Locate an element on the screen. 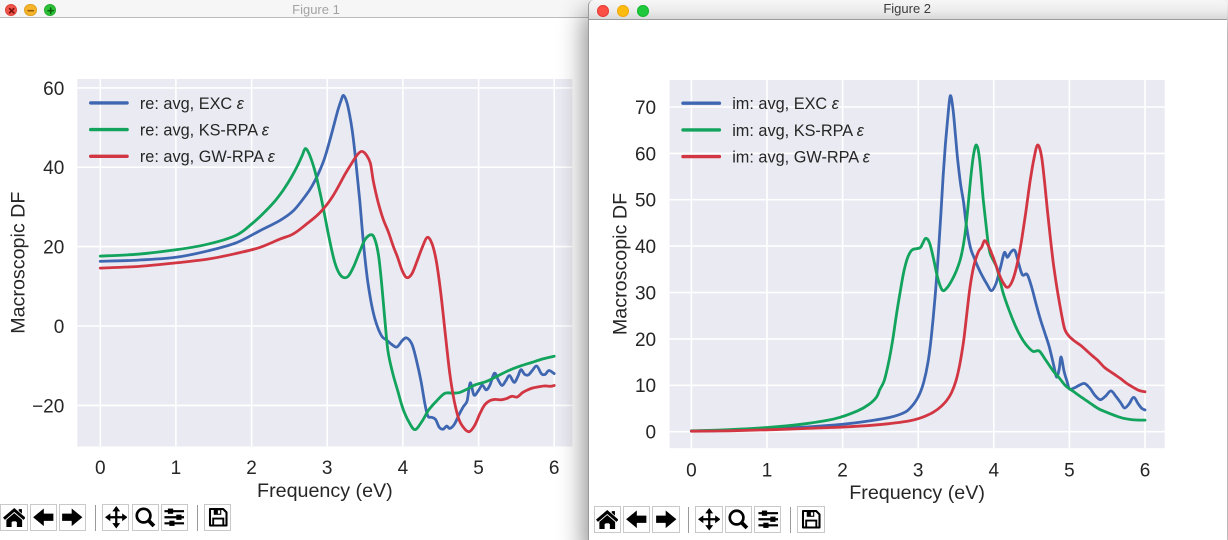  svg-text: −20 is located at coordinates (48, 406).